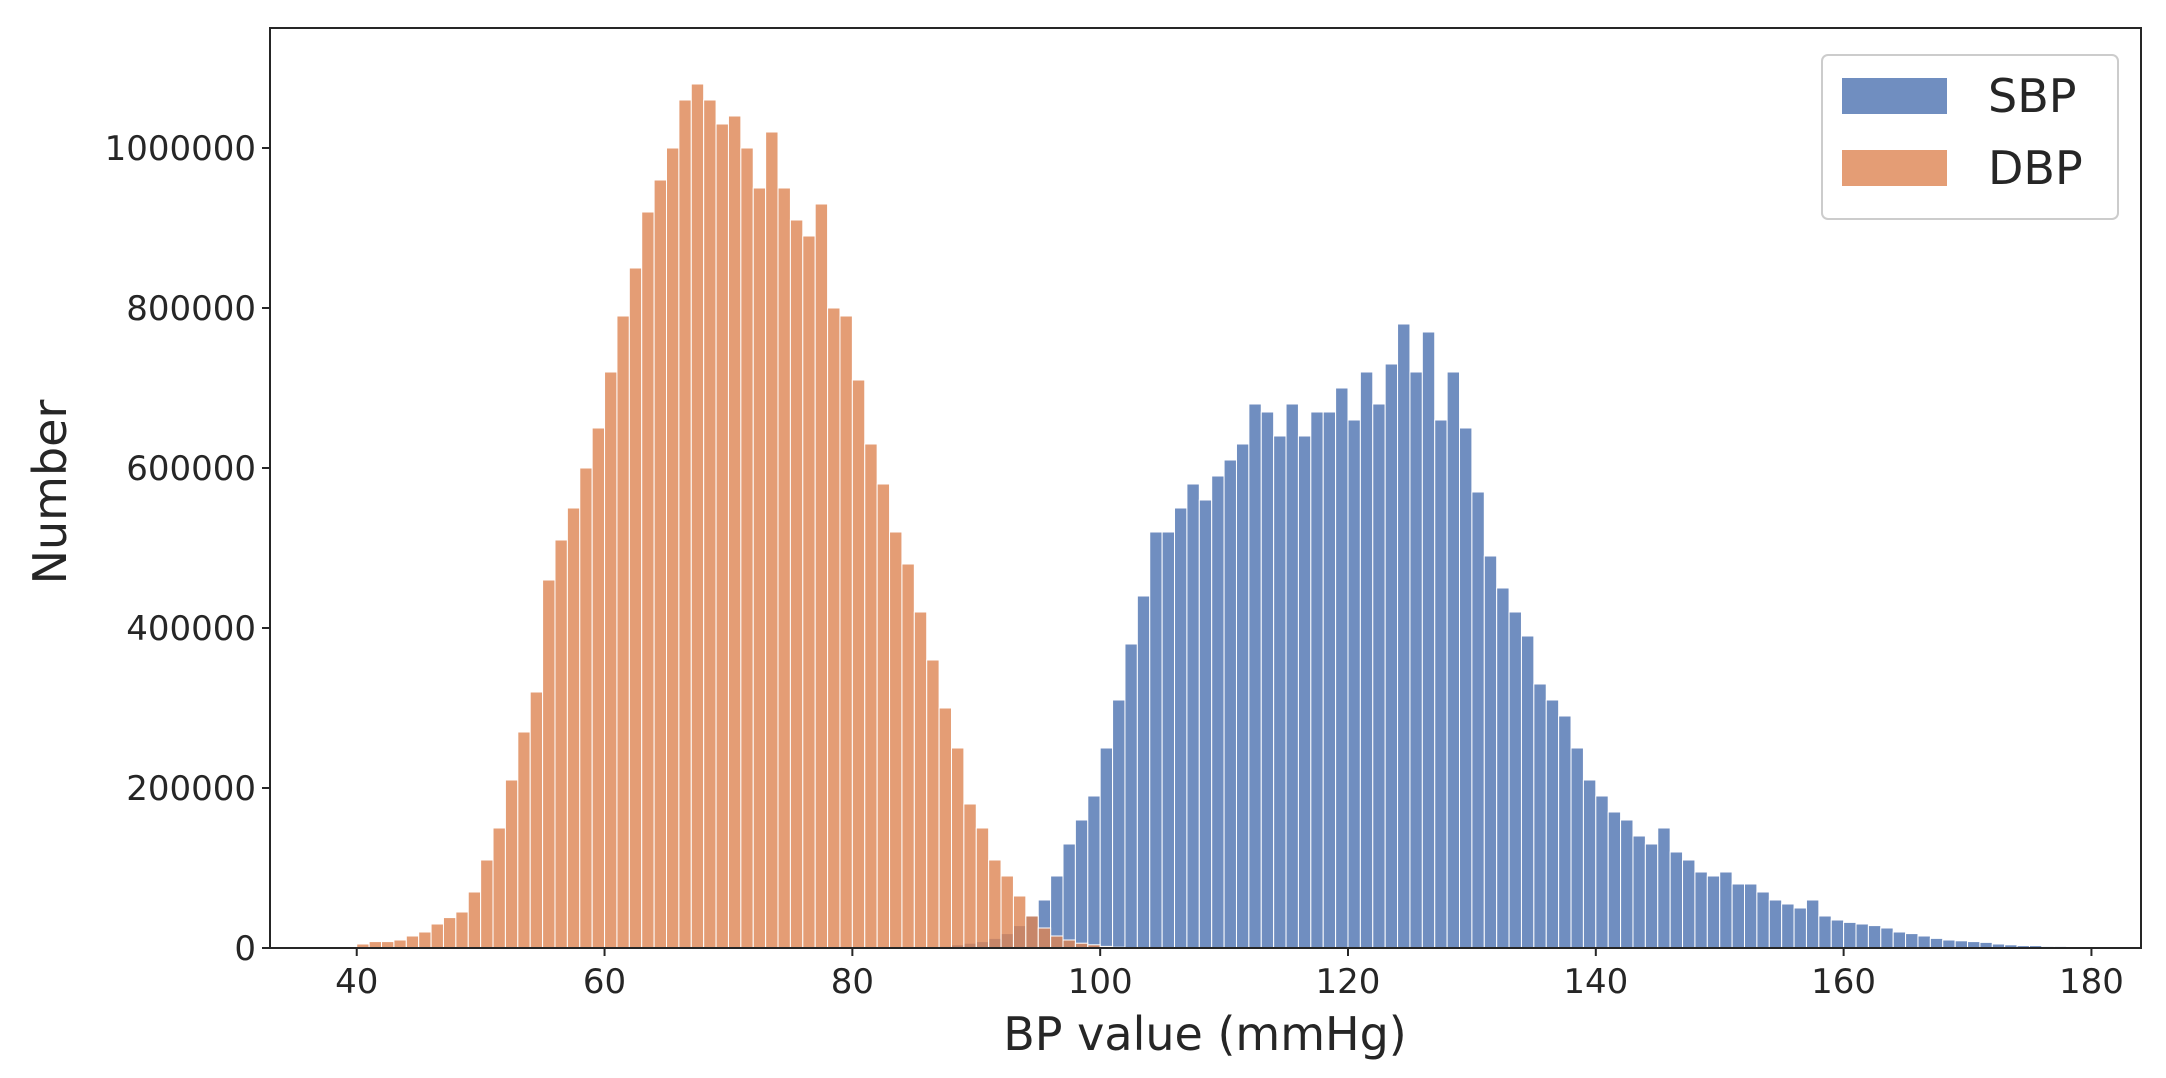  What do you see at coordinates (191, 629) in the screenshot?
I see `y-tick-label-400000: 400000` at bounding box center [191, 629].